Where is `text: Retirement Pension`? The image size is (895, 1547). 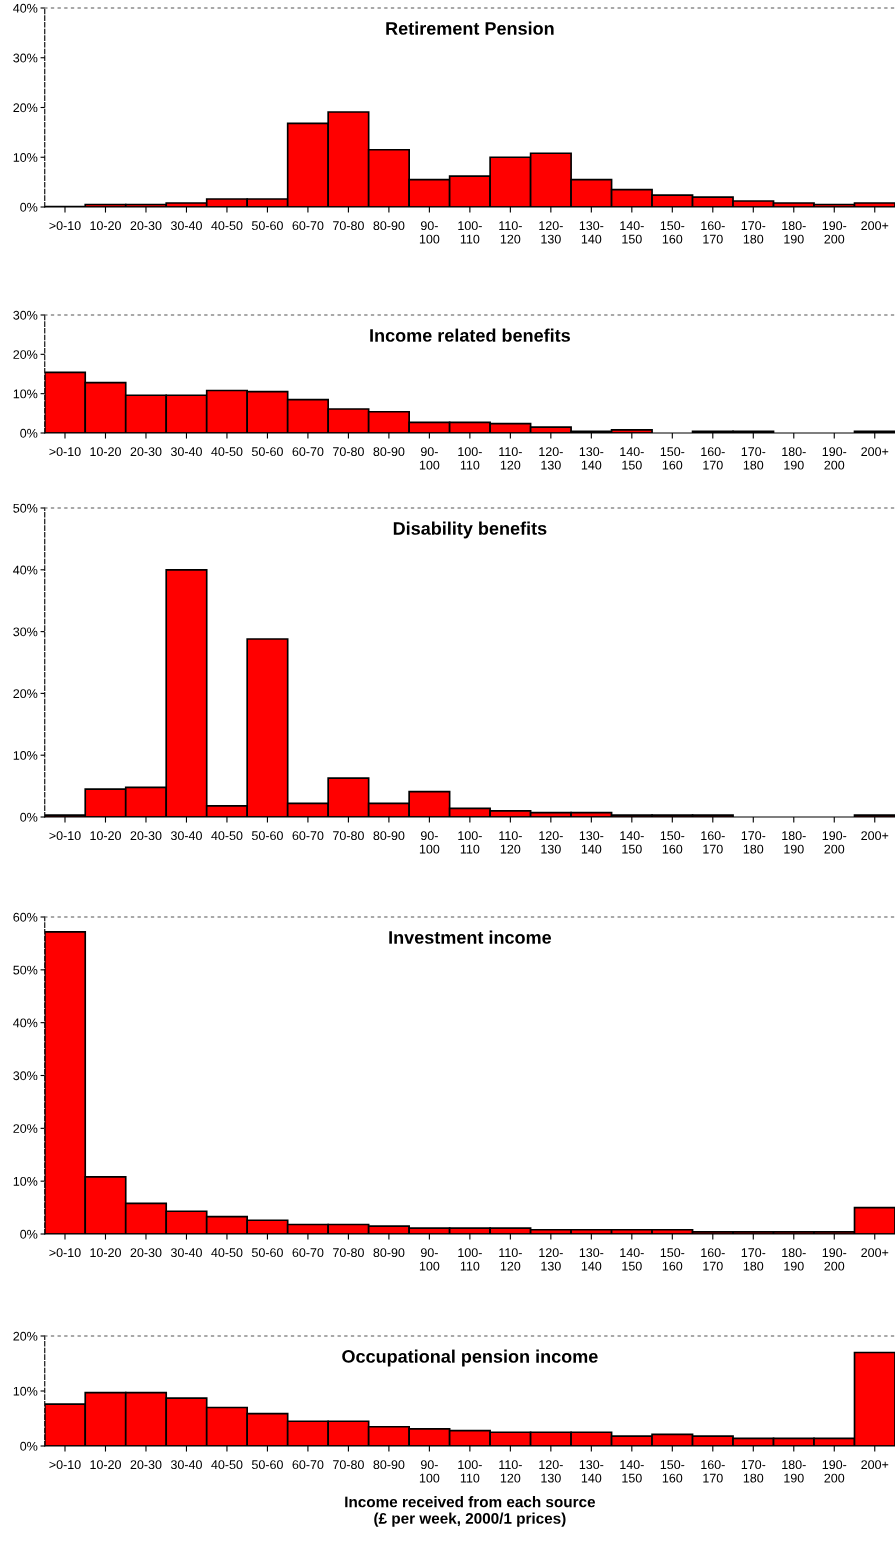 text: Retirement Pension is located at coordinates (470, 28).